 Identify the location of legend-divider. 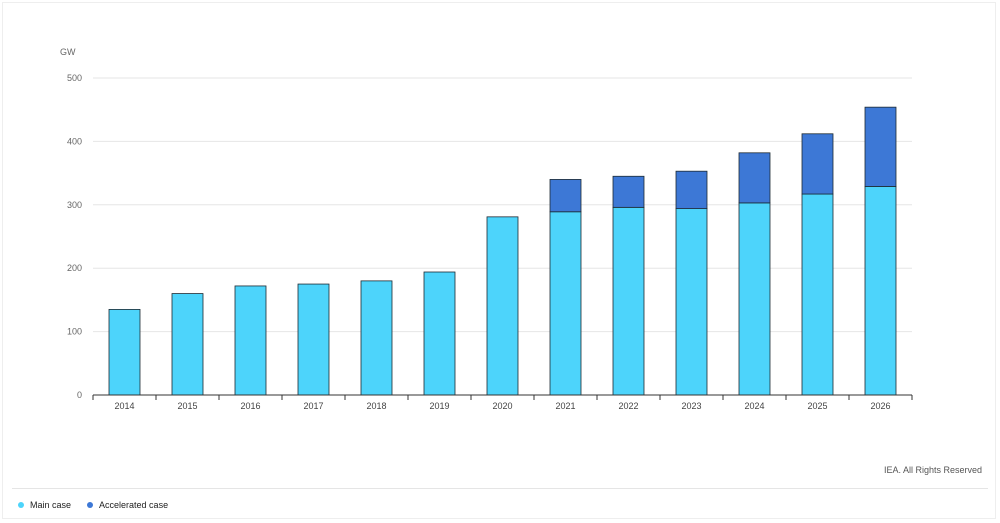
(500, 488).